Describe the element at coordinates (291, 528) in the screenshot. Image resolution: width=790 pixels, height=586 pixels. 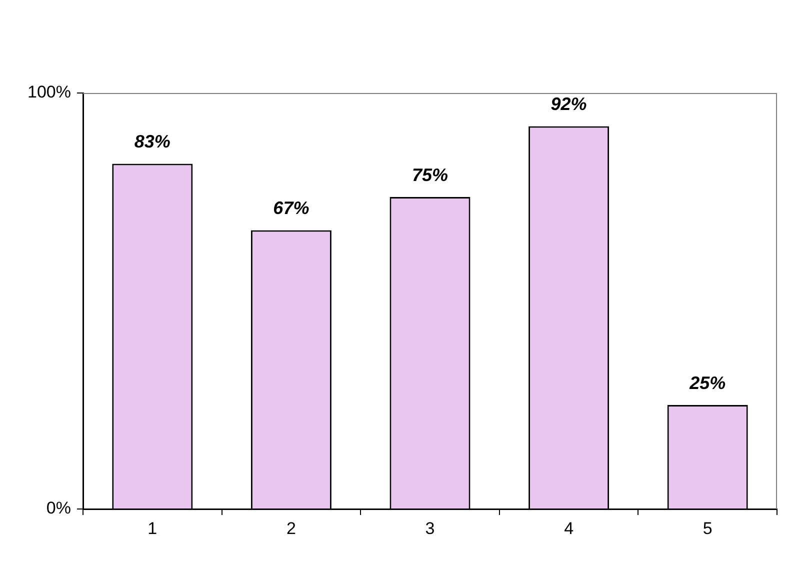
I see `x-tick-label: 2` at that location.